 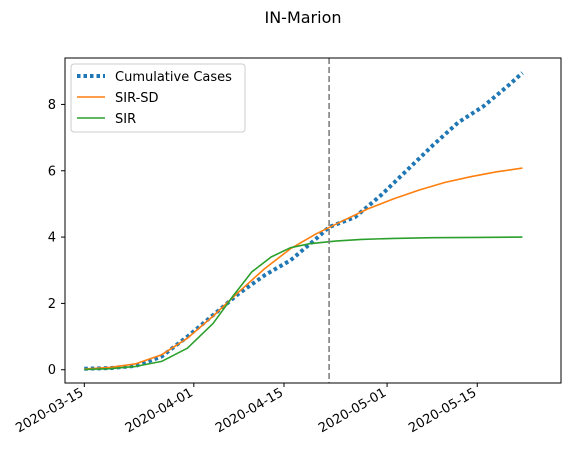 I want to click on chart-title: IN-Marion, so click(x=302, y=17).